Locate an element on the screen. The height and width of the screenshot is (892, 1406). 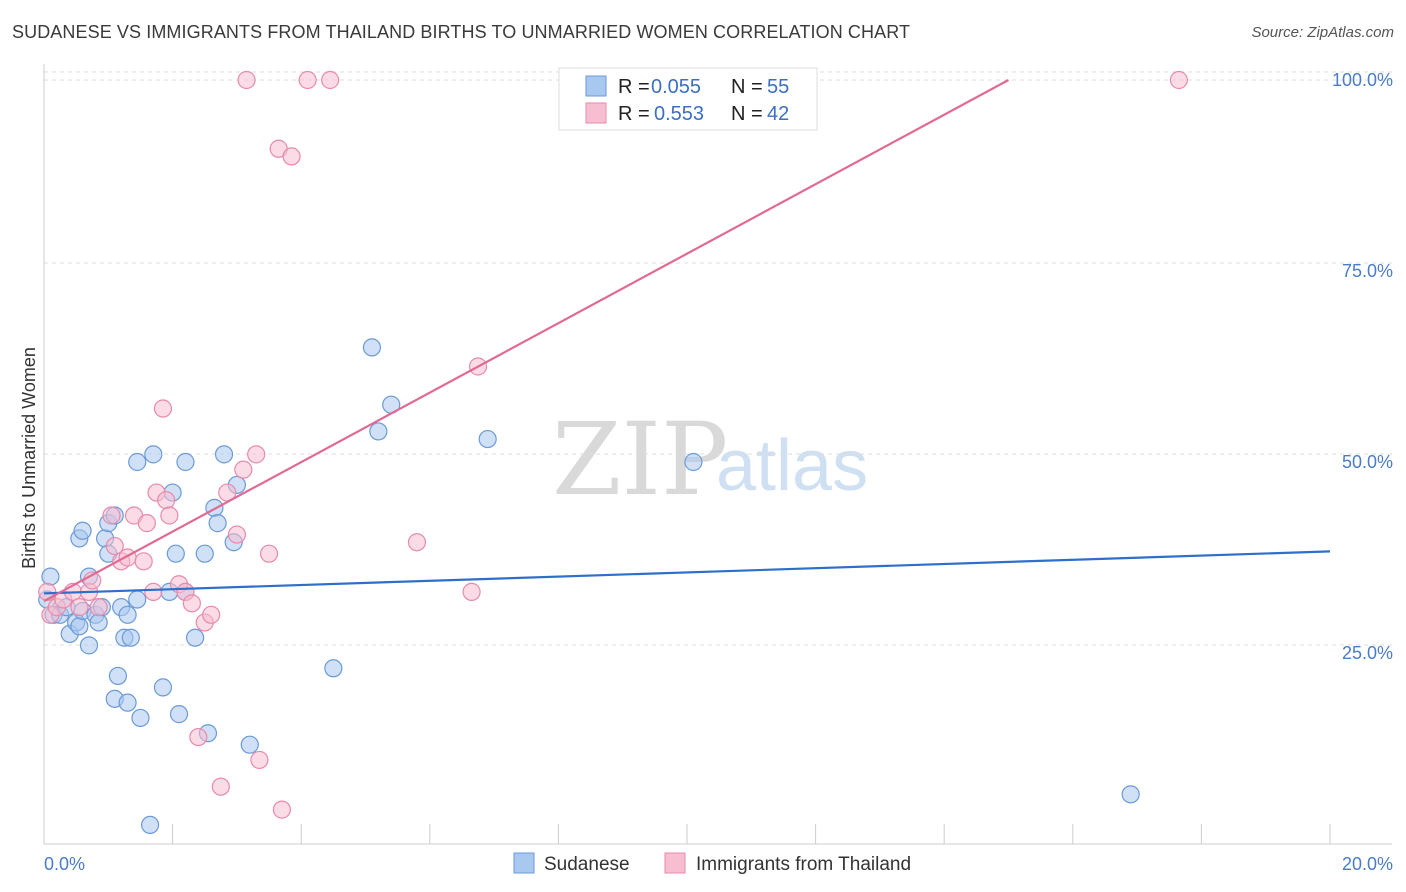
legend-n-value-thailand: 42 is located at coordinates (778, 114).